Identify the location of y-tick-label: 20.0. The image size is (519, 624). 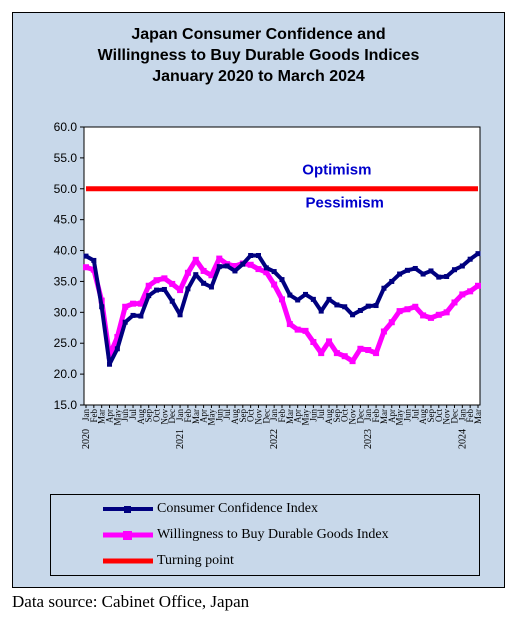
(66, 374).